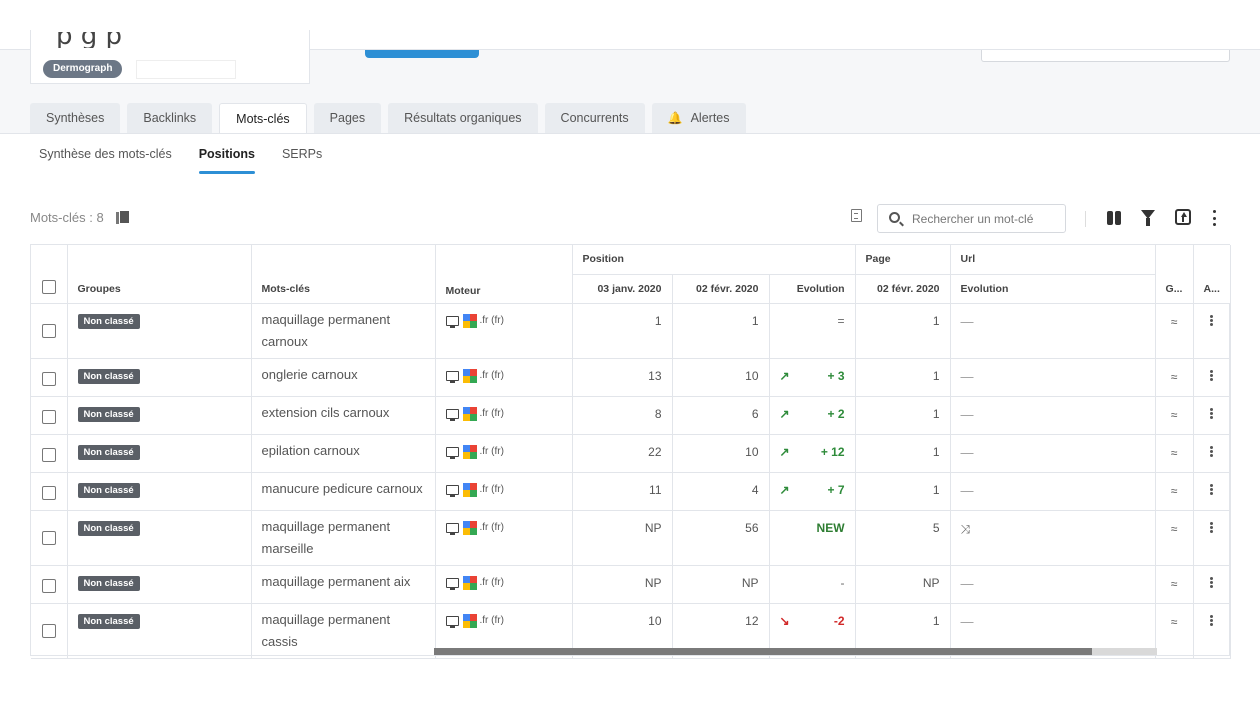  I want to click on export-icon, so click(1183, 217).